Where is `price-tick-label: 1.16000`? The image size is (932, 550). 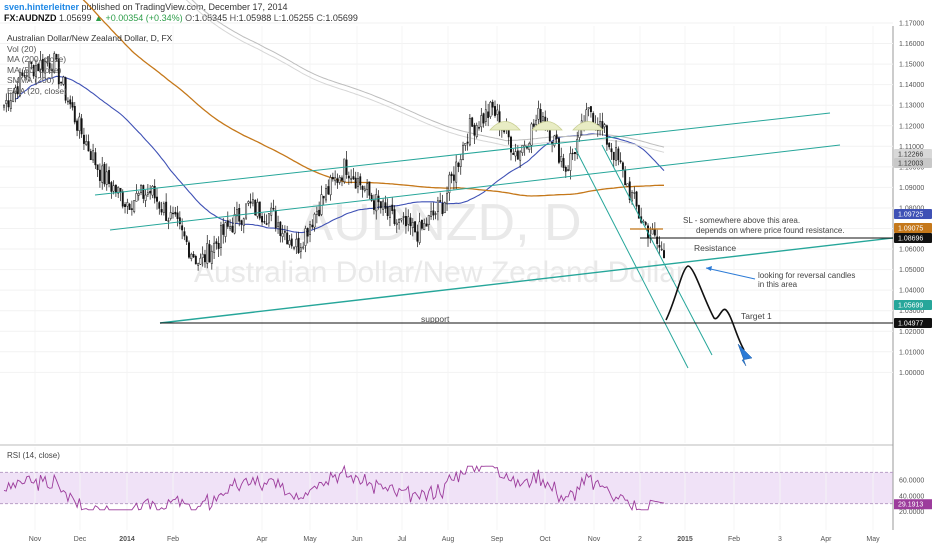
price-tick-label: 1.16000 is located at coordinates (911, 44).